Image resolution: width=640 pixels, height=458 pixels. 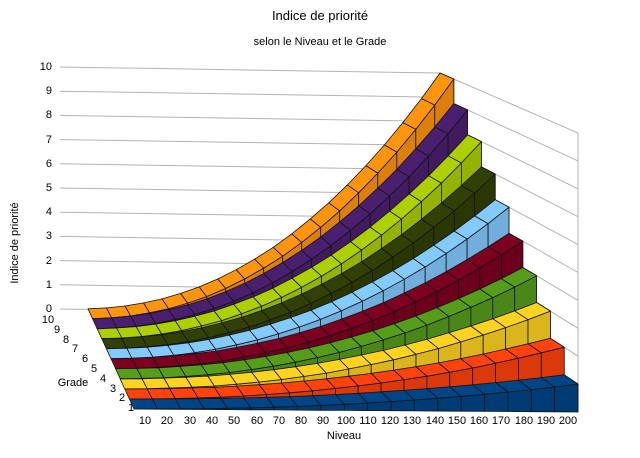 I want to click on niveau-axis-title: Niveau, so click(x=344, y=436).